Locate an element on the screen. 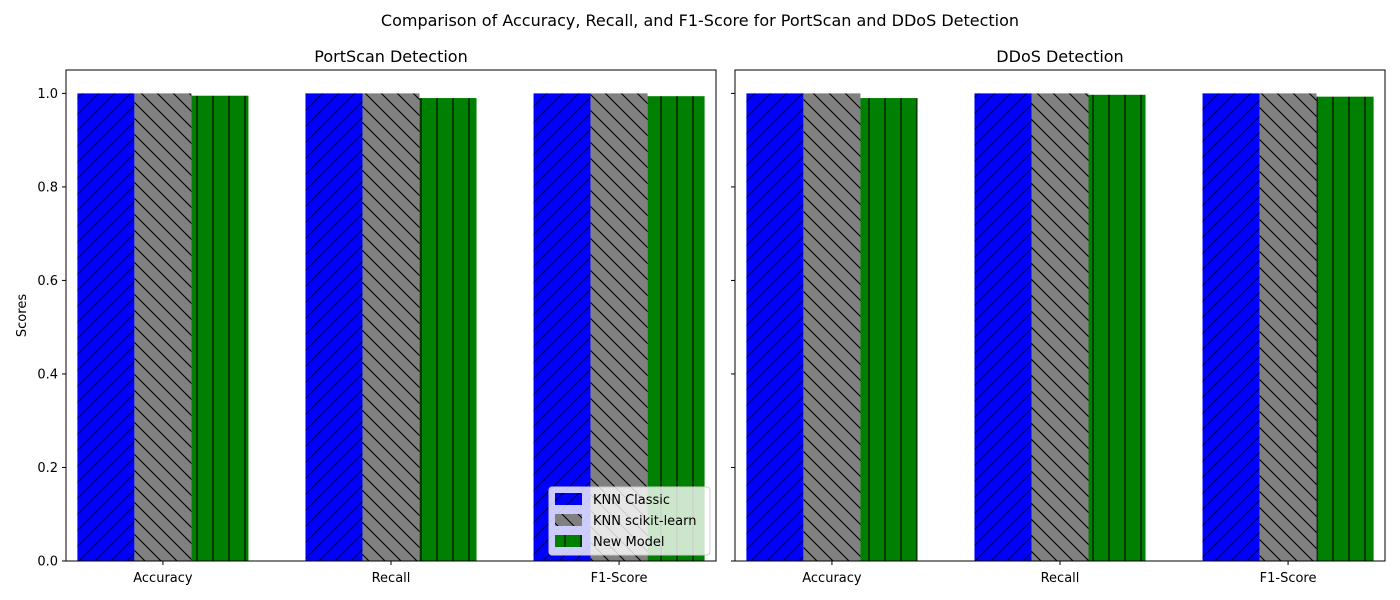 The height and width of the screenshot is (600, 1400). y-tick-label: 0.6 is located at coordinates (47, 281).